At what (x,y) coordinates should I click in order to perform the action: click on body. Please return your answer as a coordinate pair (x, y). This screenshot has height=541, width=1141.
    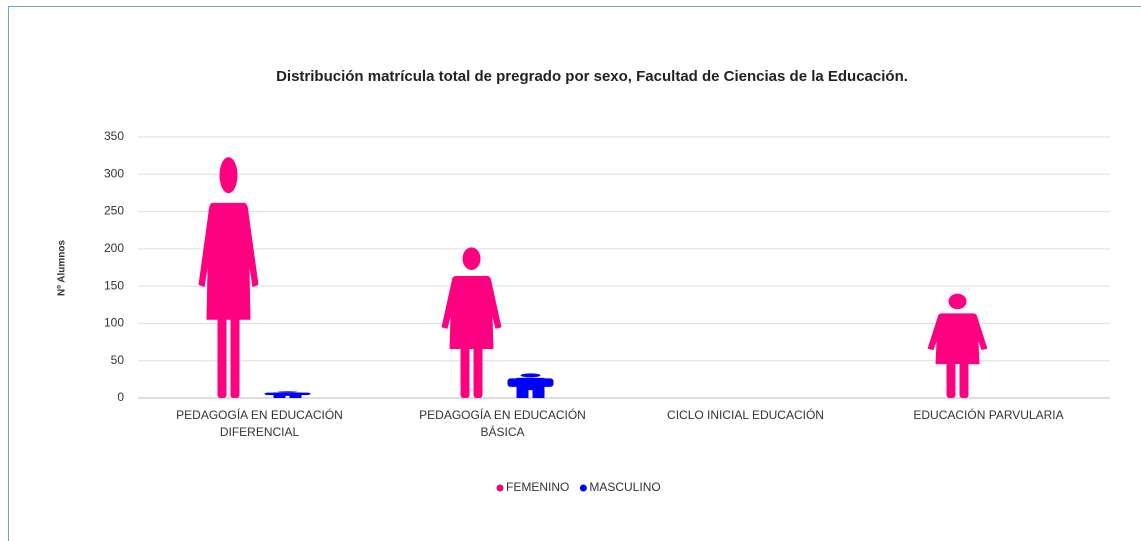
    Looking at the image, I should click on (287, 394).